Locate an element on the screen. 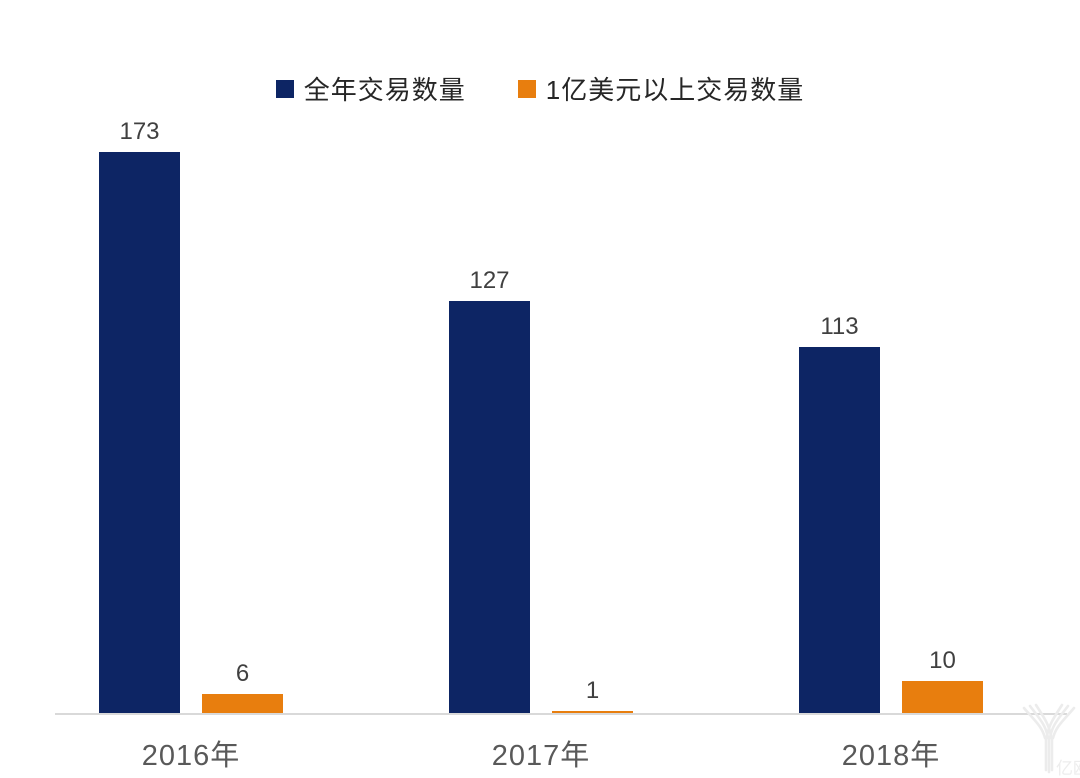 The height and width of the screenshot is (778, 1080). bar-value-label: 10 is located at coordinates (942, 660).